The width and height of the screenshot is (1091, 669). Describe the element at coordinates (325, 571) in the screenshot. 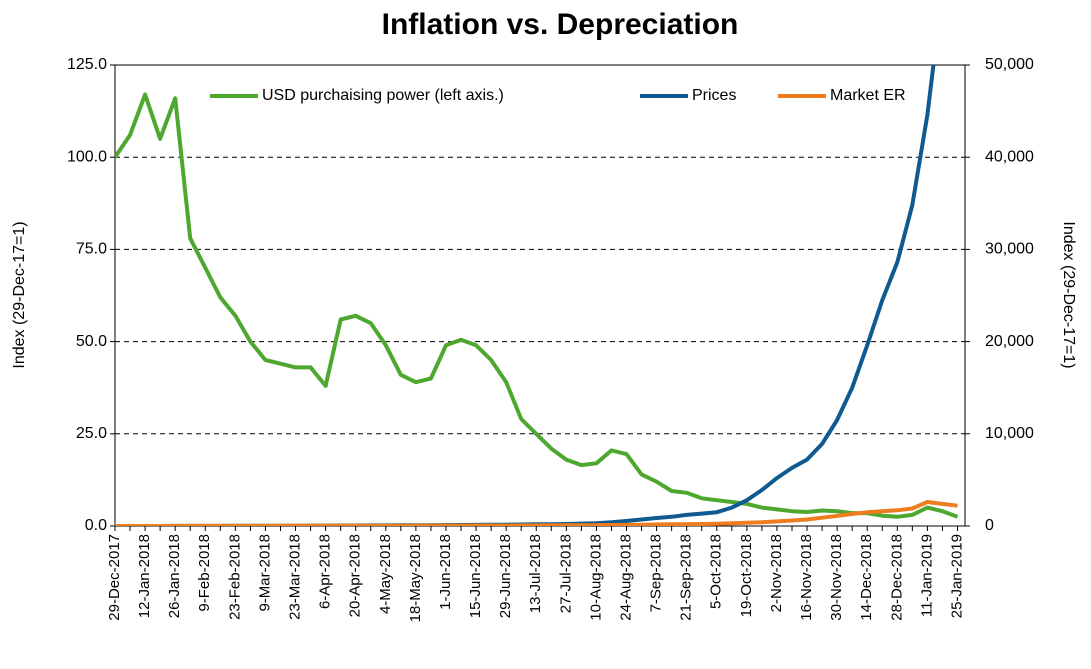

I see `x-tick-label: 6-Apr-2018` at that location.